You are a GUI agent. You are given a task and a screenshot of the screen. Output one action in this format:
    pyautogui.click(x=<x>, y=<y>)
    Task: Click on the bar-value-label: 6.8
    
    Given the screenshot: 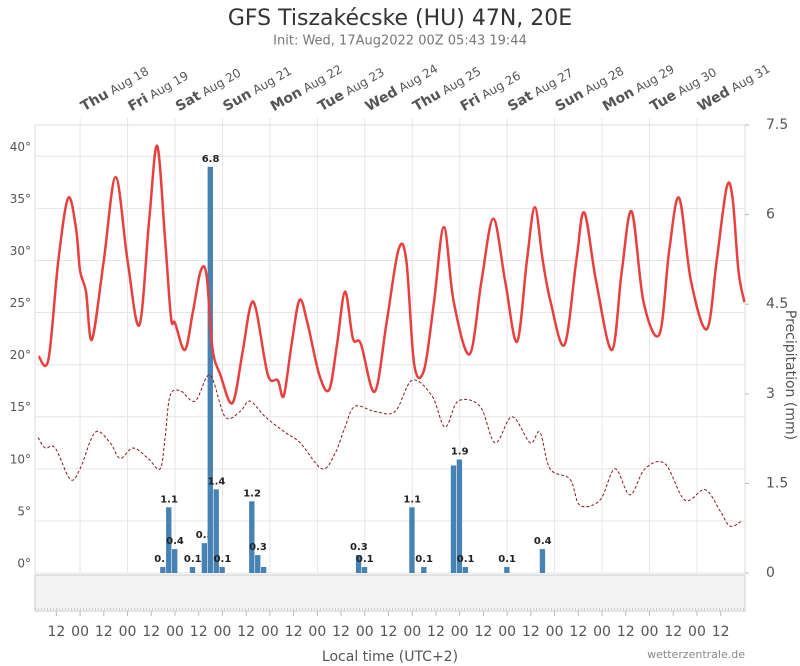 What is the action you would take?
    pyautogui.click(x=211, y=159)
    